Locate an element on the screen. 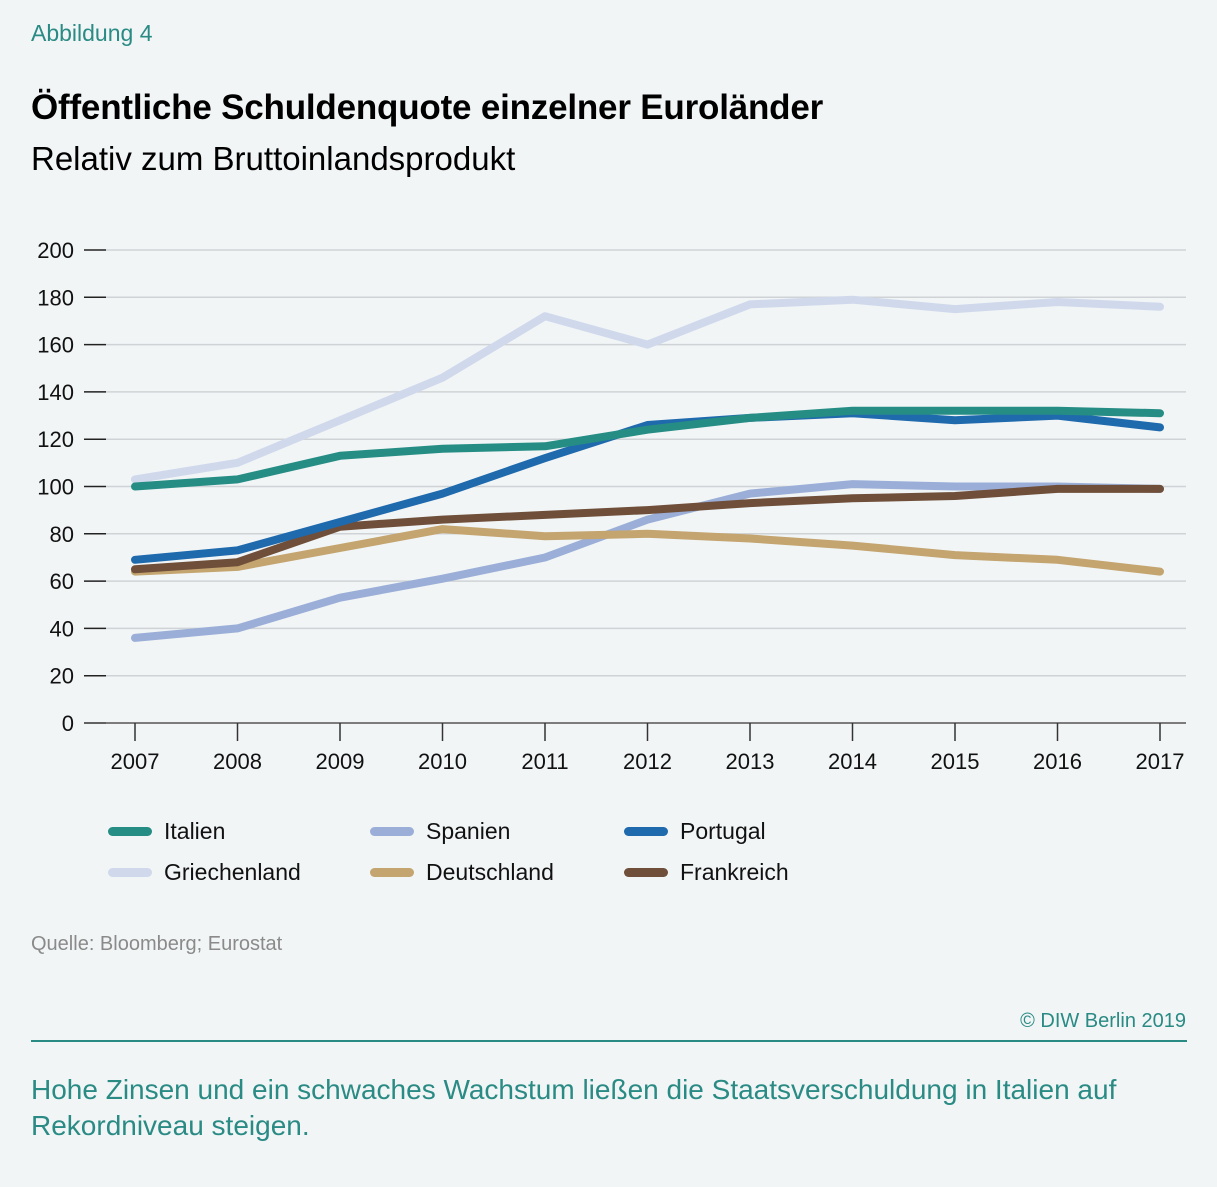 The image size is (1217, 1187). legend-label: Italien is located at coordinates (195, 830).